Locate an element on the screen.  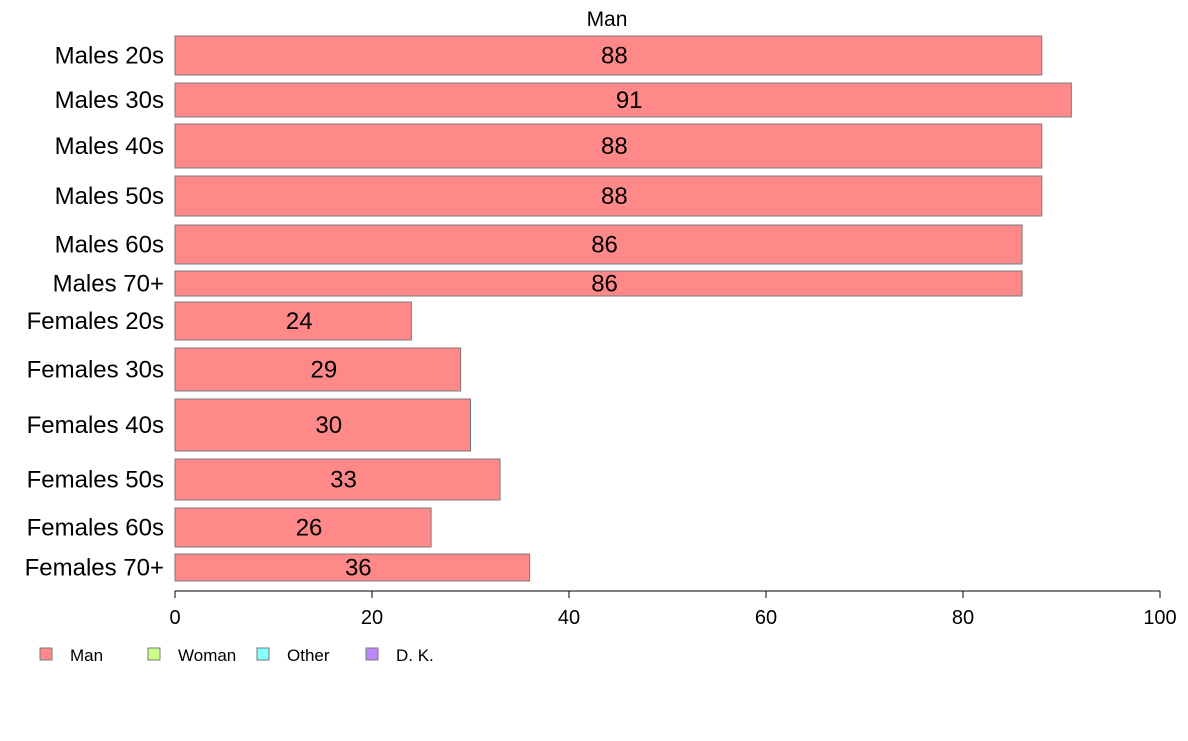
category-label: Females 60s is located at coordinates (95, 528).